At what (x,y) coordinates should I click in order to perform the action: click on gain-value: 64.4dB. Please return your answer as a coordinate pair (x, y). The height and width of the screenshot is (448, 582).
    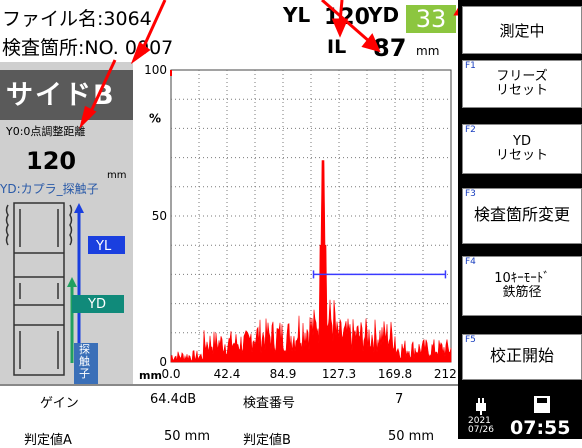
    Looking at the image, I should click on (173, 399).